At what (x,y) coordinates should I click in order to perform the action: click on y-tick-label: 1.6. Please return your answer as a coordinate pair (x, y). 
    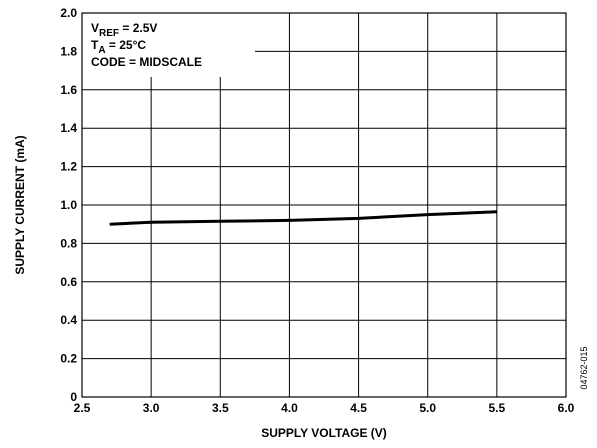
    Looking at the image, I should click on (68, 90).